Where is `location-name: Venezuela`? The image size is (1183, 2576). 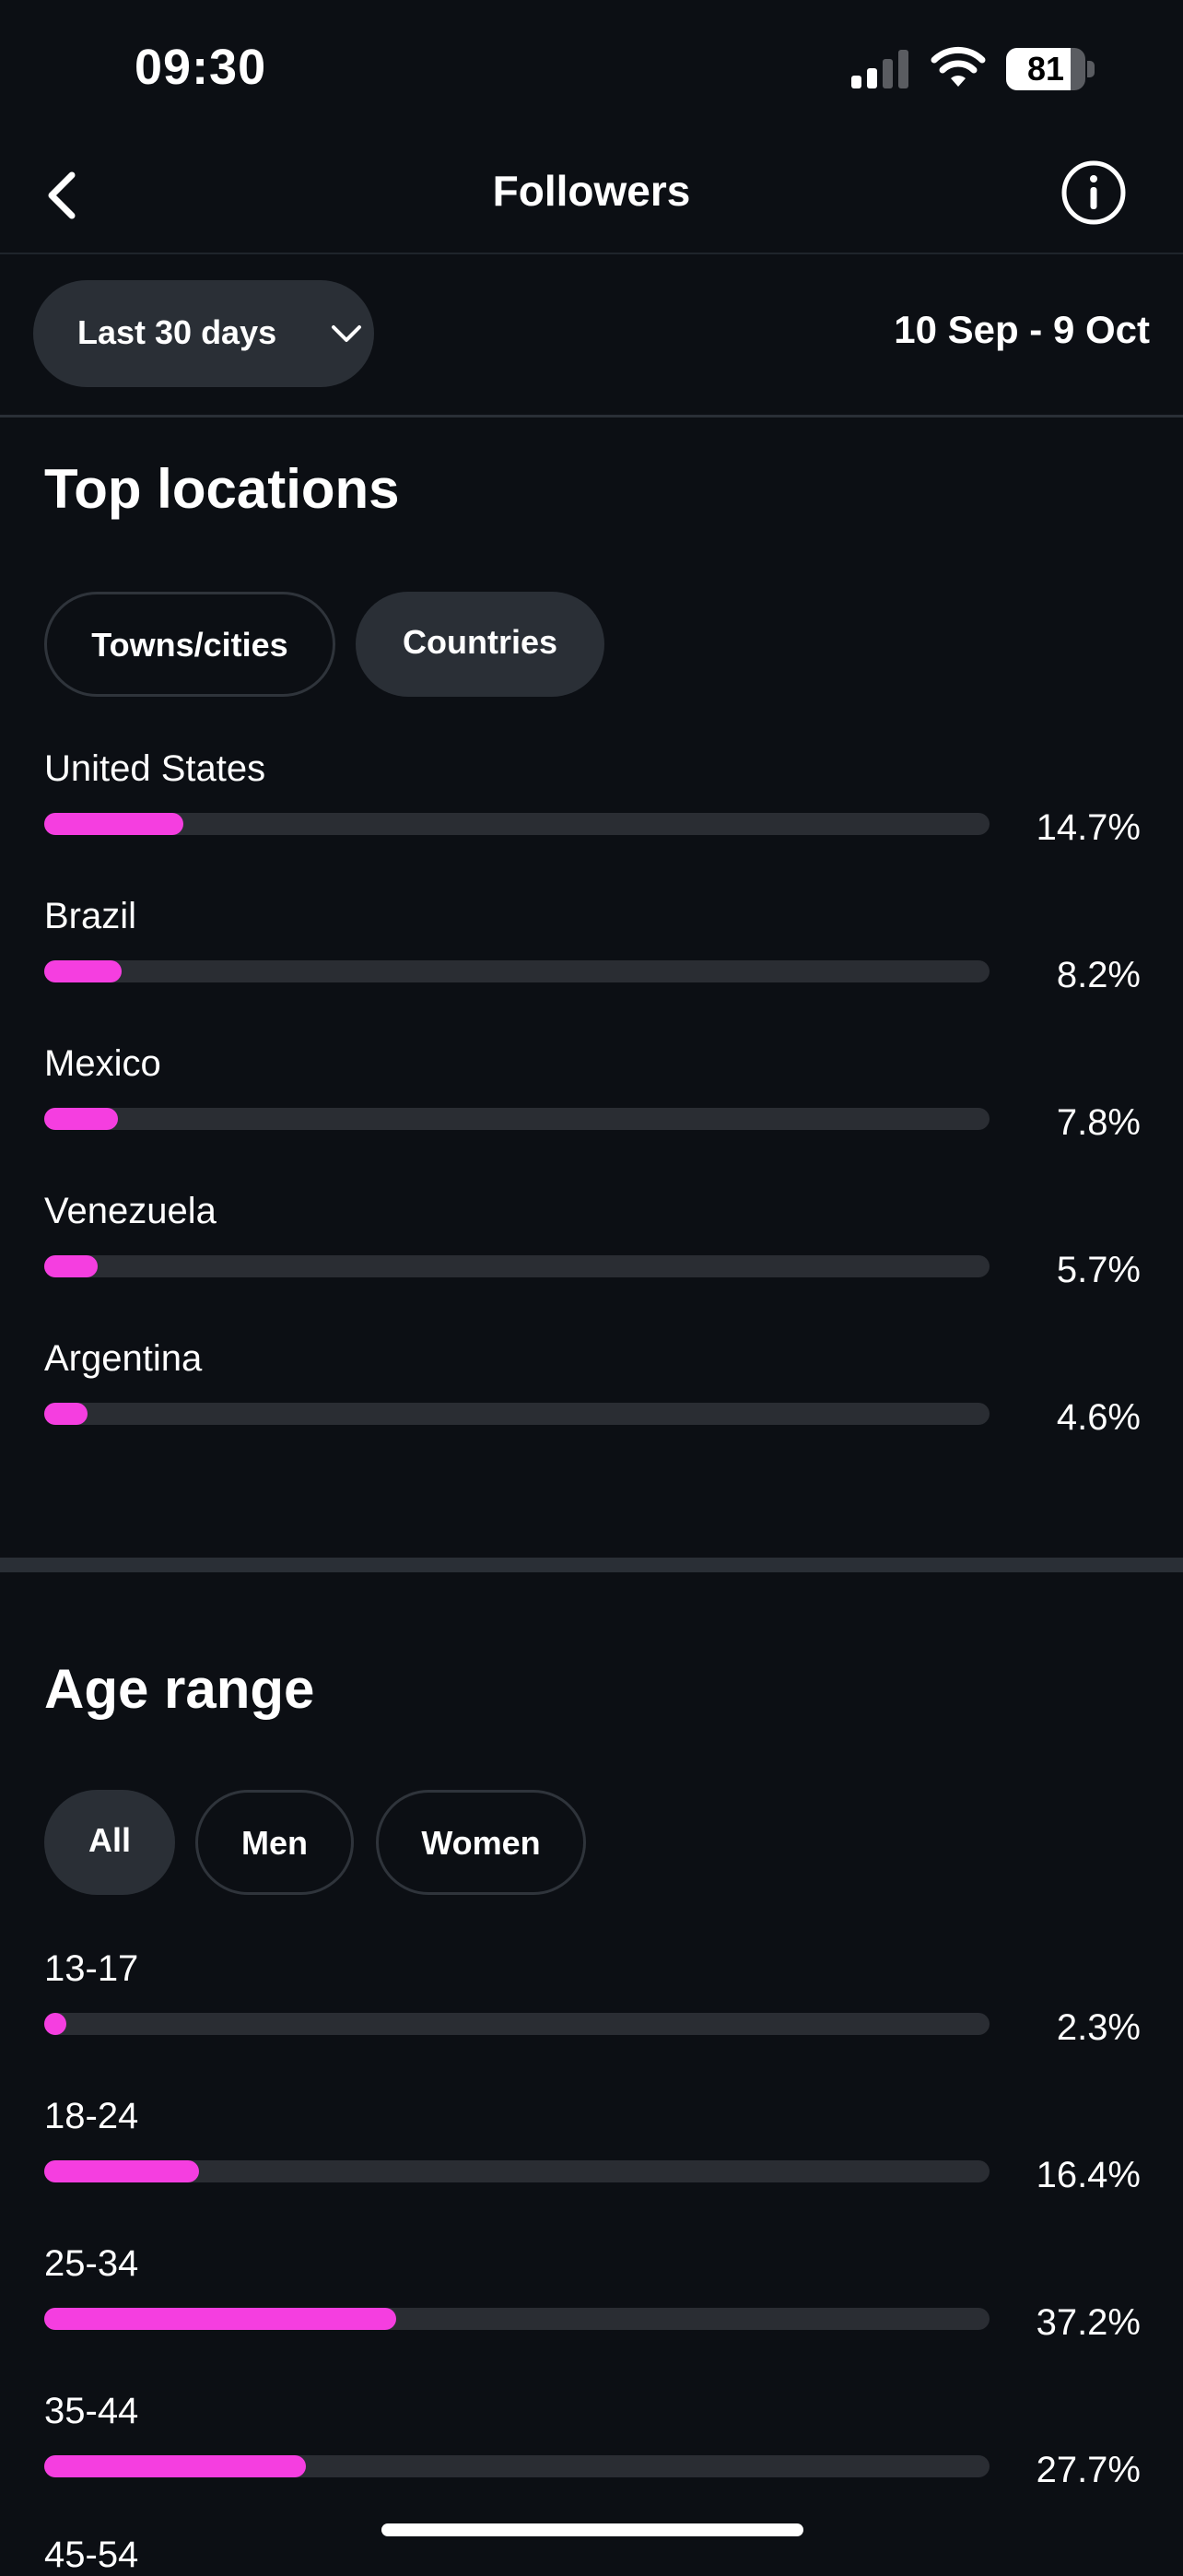
location-name: Venezuela is located at coordinates (130, 1211).